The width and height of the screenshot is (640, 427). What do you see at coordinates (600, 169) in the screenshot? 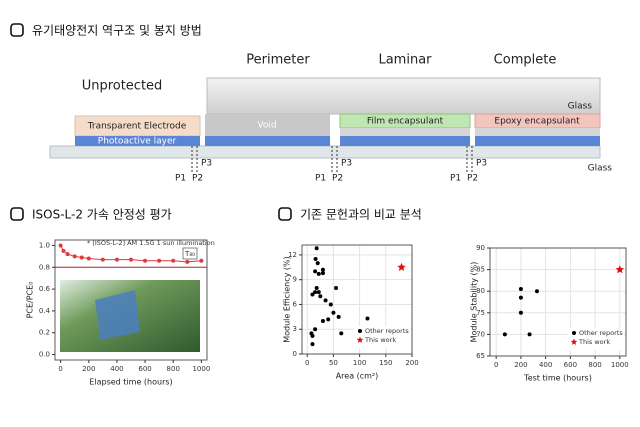
I see `layer-label: Glass` at bounding box center [600, 169].